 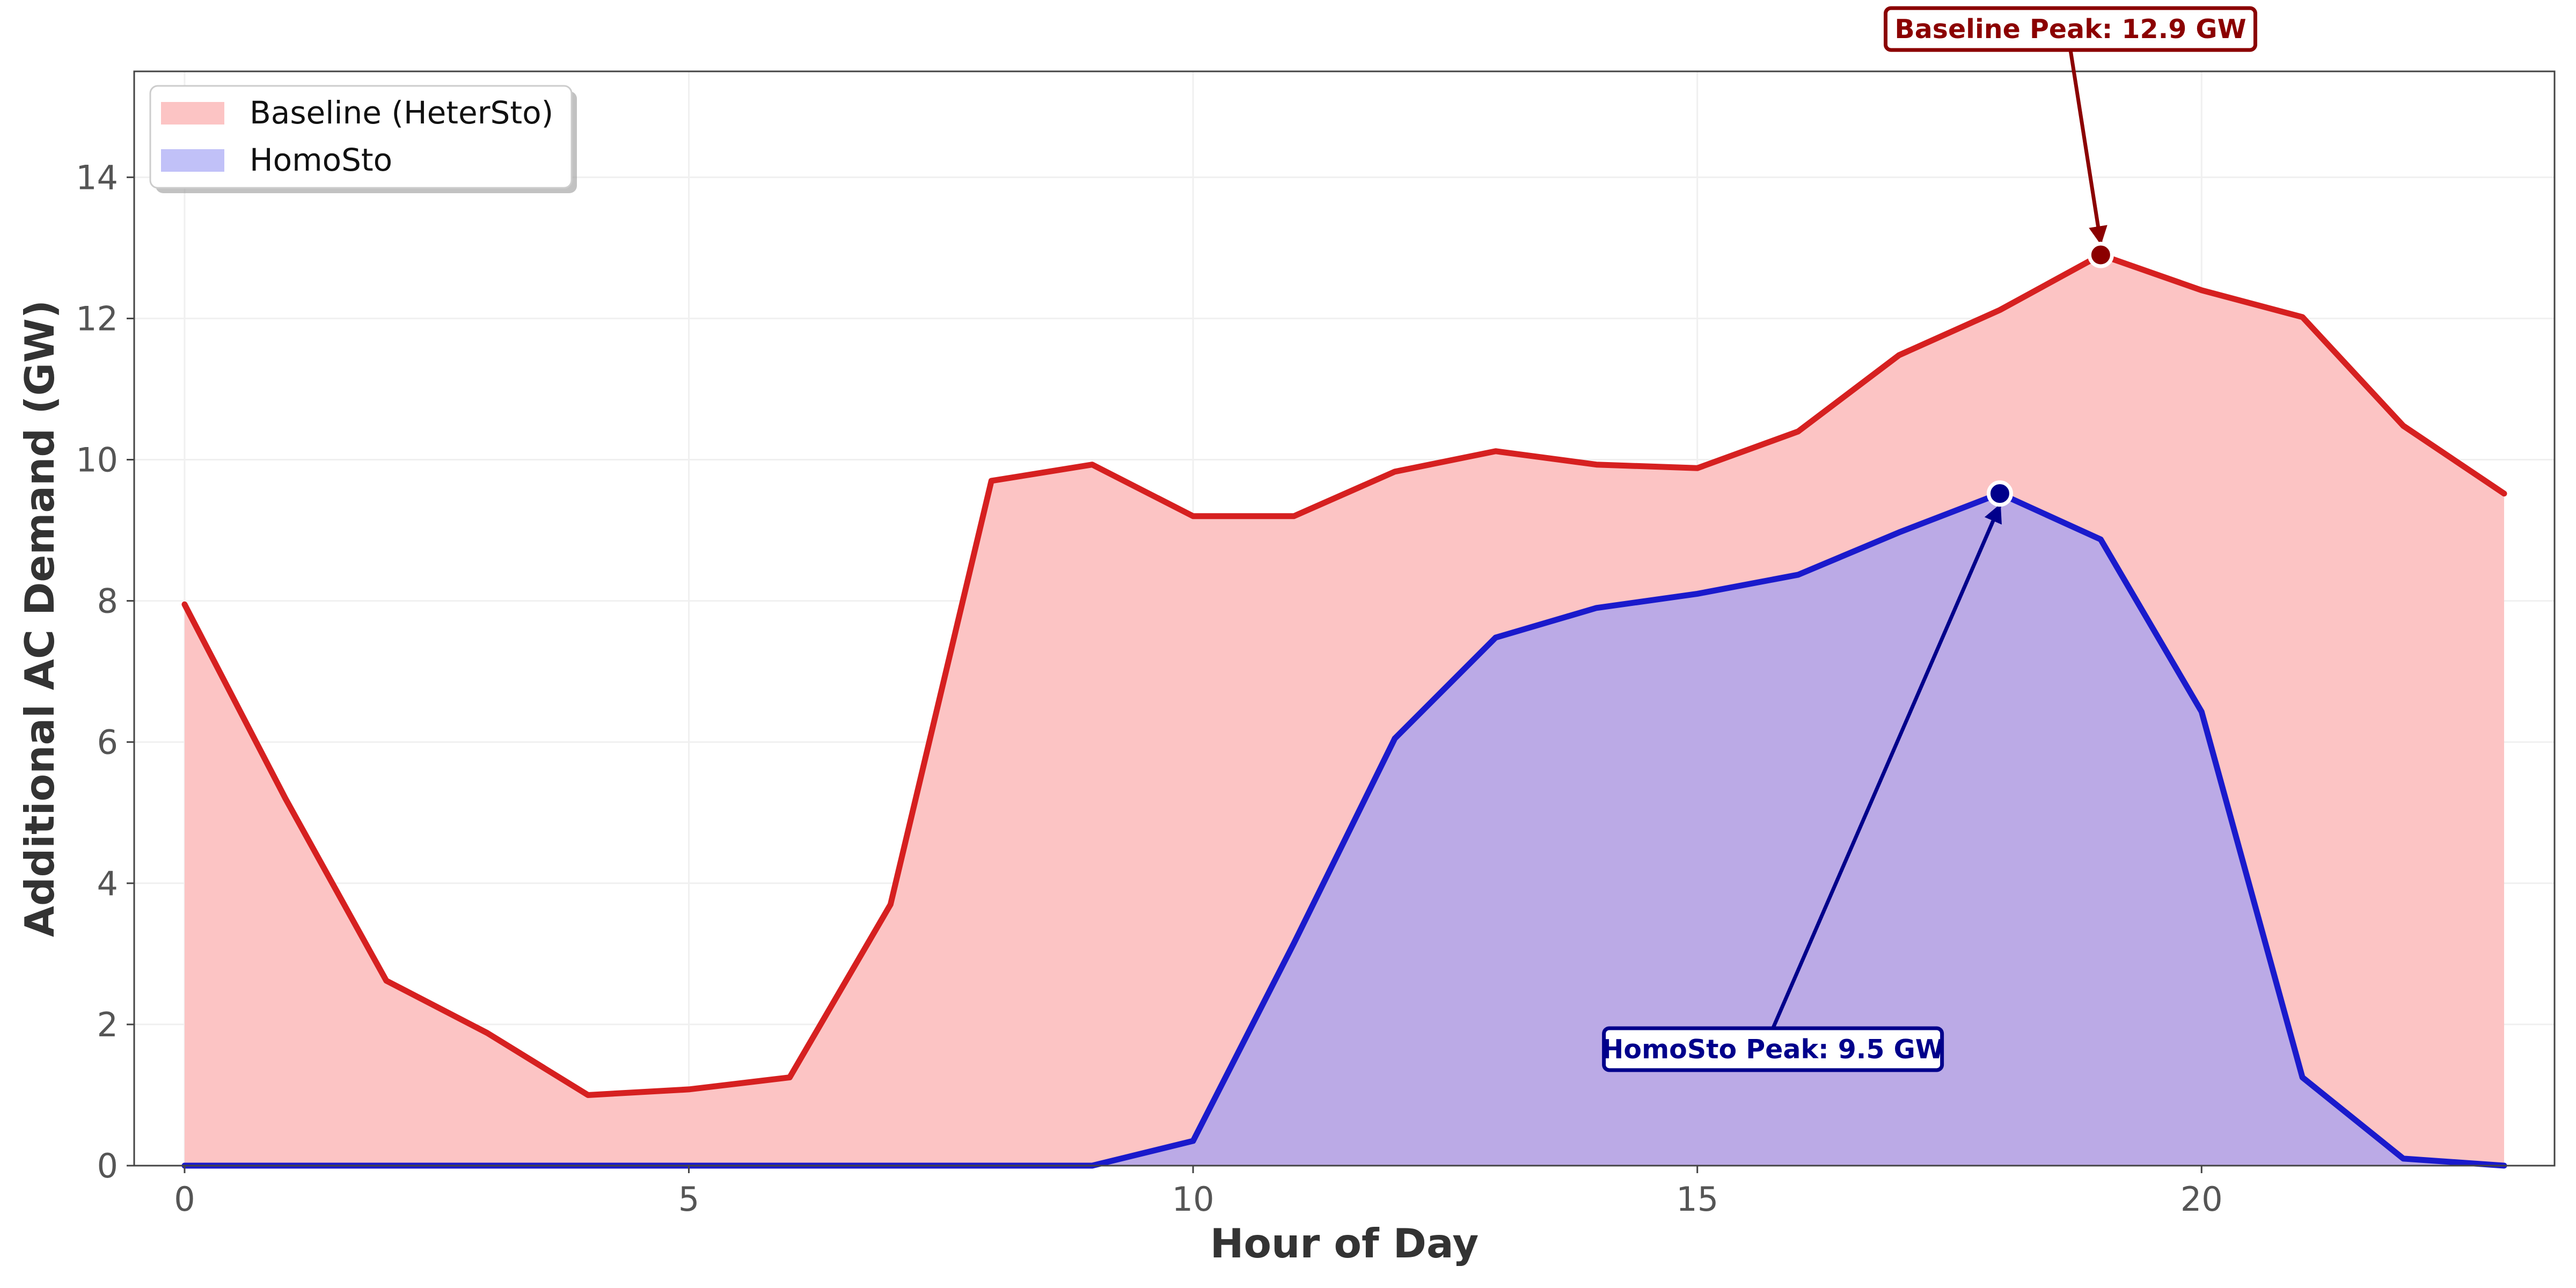 I want to click on annotation-label: HomoSto Peak: 9.5 GW, so click(x=1772, y=1049).